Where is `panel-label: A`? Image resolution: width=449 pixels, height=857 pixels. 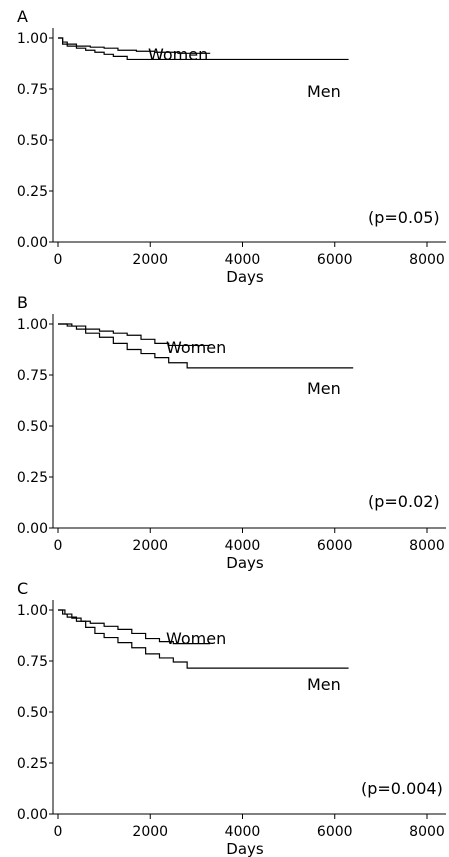 panel-label: A is located at coordinates (22, 16).